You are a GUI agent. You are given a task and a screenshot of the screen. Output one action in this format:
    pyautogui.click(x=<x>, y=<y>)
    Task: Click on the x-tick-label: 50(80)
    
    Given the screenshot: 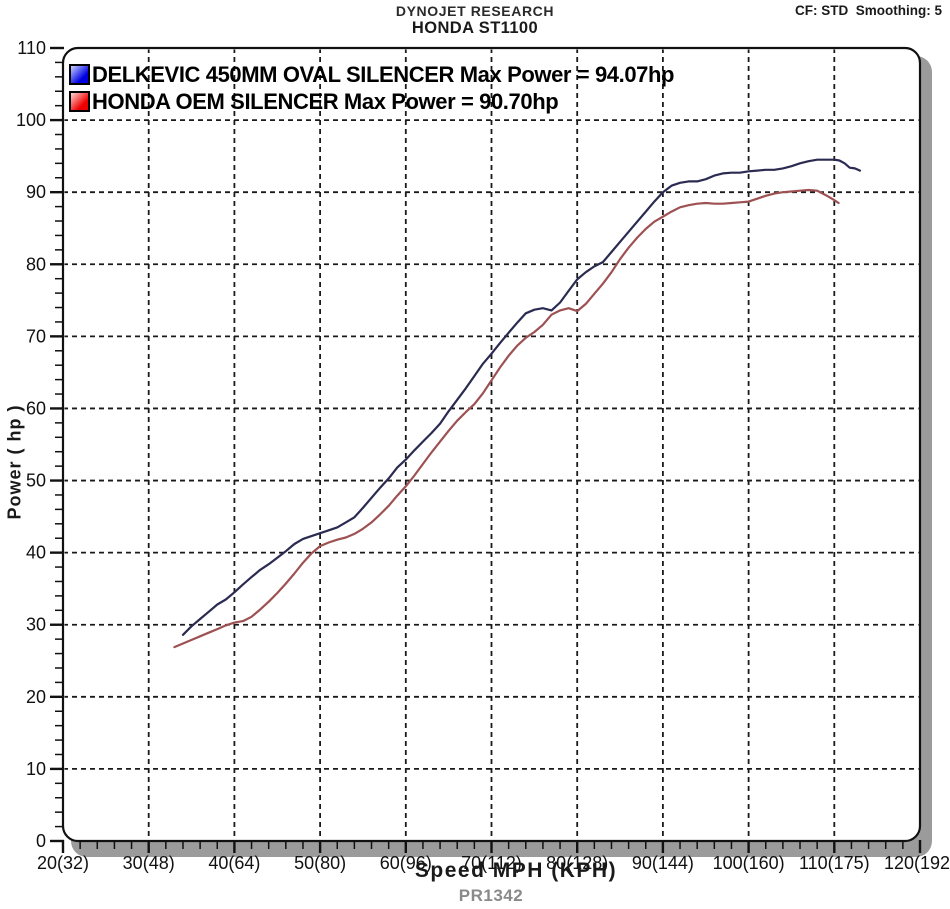 What is the action you would take?
    pyautogui.click(x=320, y=863)
    